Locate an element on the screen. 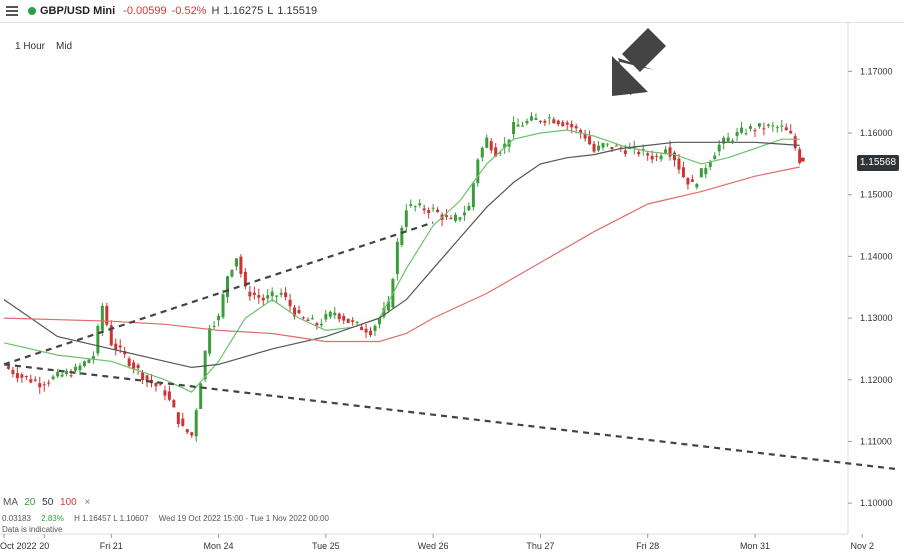  y-tick-label: 1.15000 is located at coordinates (876, 195).